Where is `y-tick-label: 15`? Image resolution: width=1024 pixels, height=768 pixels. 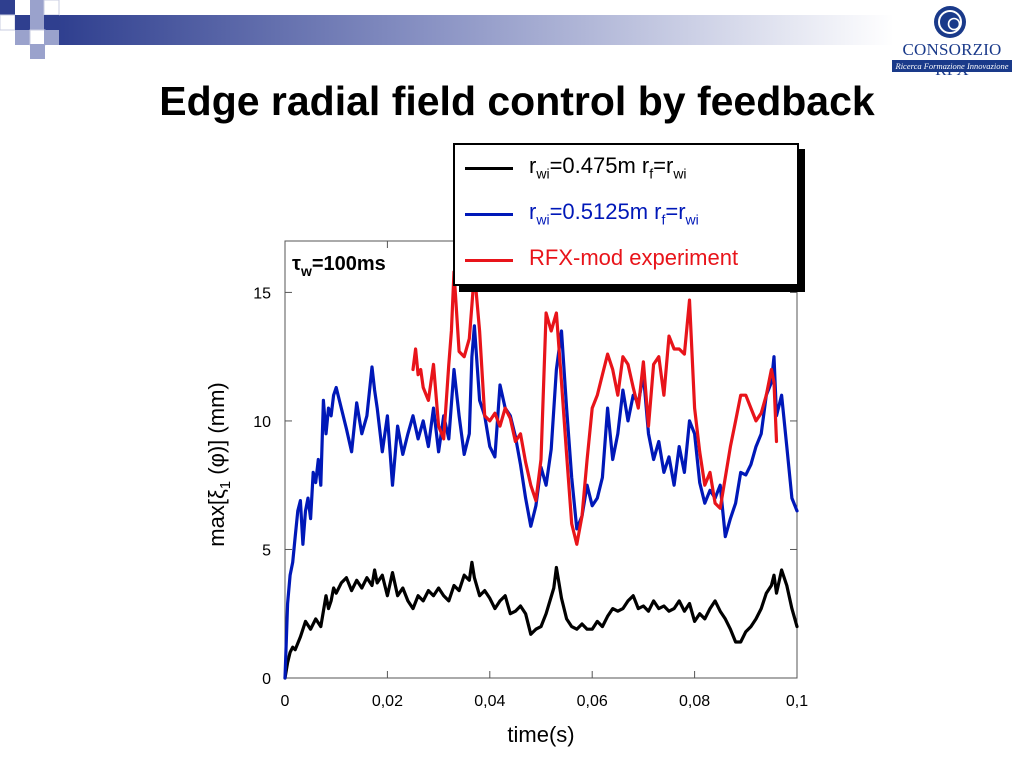
y-tick-label: 15 is located at coordinates (262, 293).